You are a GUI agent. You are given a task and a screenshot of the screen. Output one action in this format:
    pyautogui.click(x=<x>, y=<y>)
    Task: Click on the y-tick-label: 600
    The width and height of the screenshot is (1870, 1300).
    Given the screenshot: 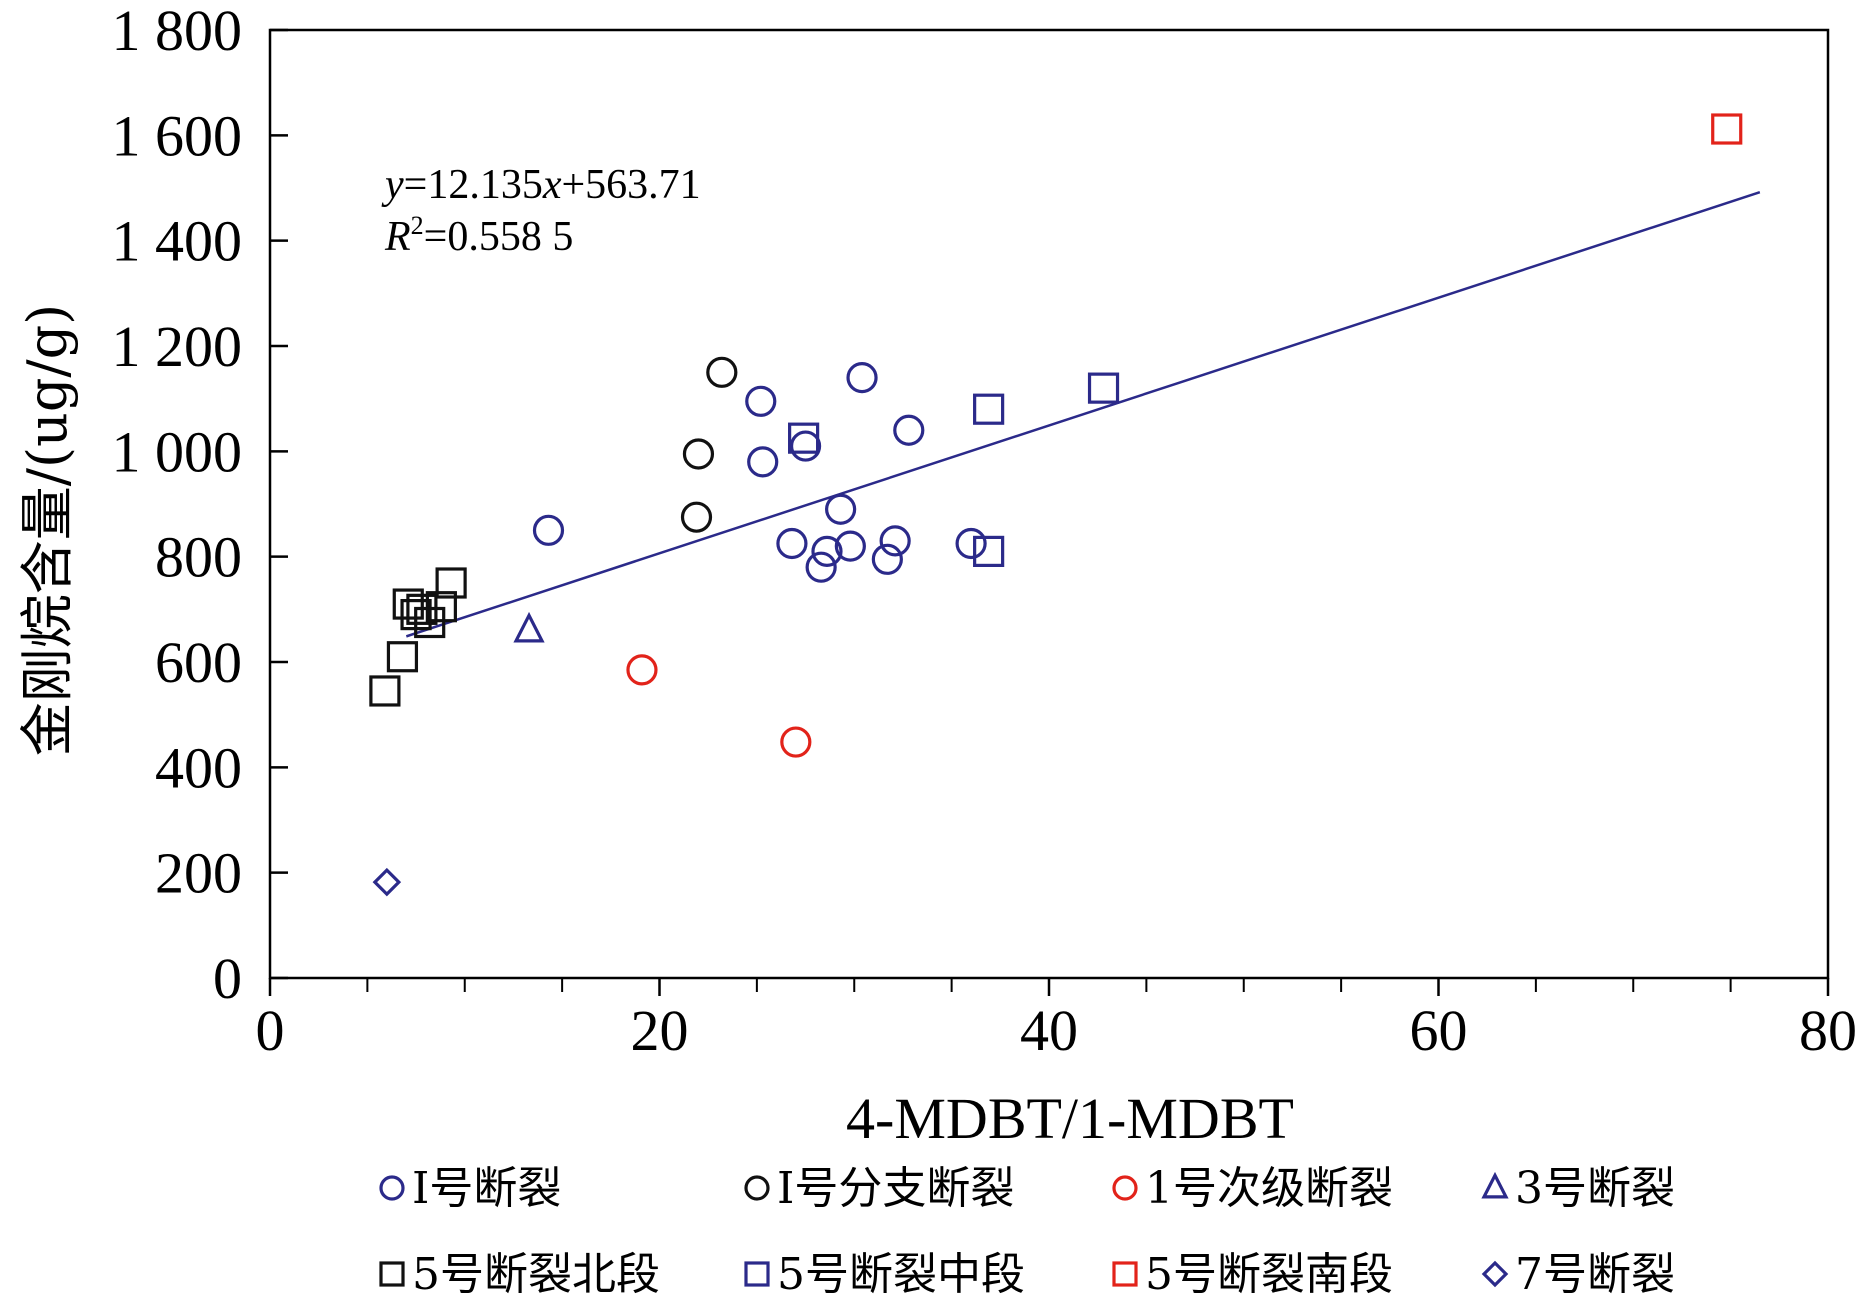 What is the action you would take?
    pyautogui.click(x=198, y=662)
    